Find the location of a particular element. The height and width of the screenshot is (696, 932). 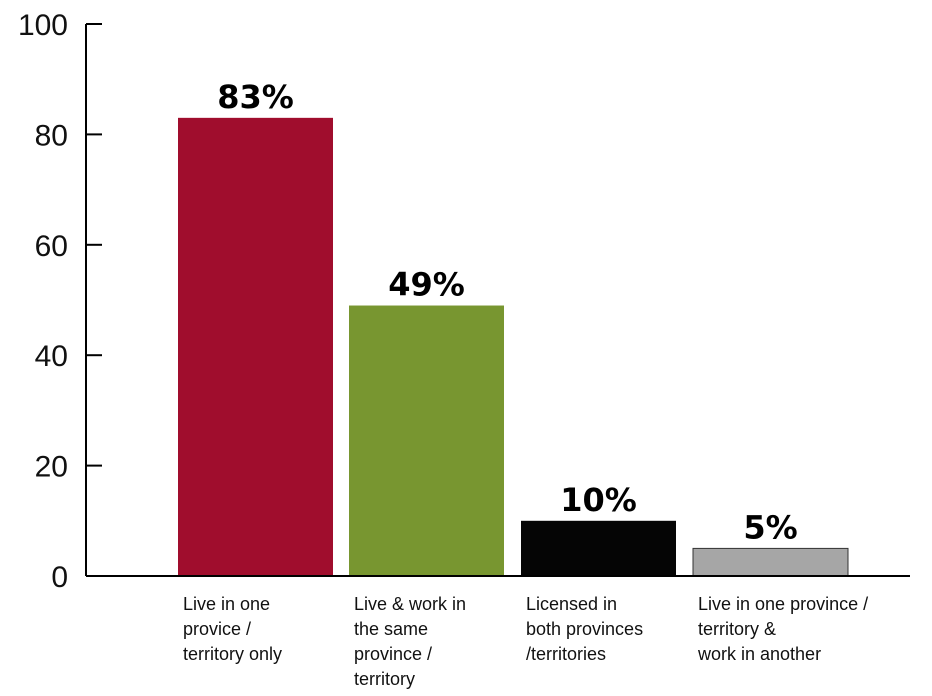

x-category-label: Licensed in both provinces/territories is located at coordinates (584, 629).